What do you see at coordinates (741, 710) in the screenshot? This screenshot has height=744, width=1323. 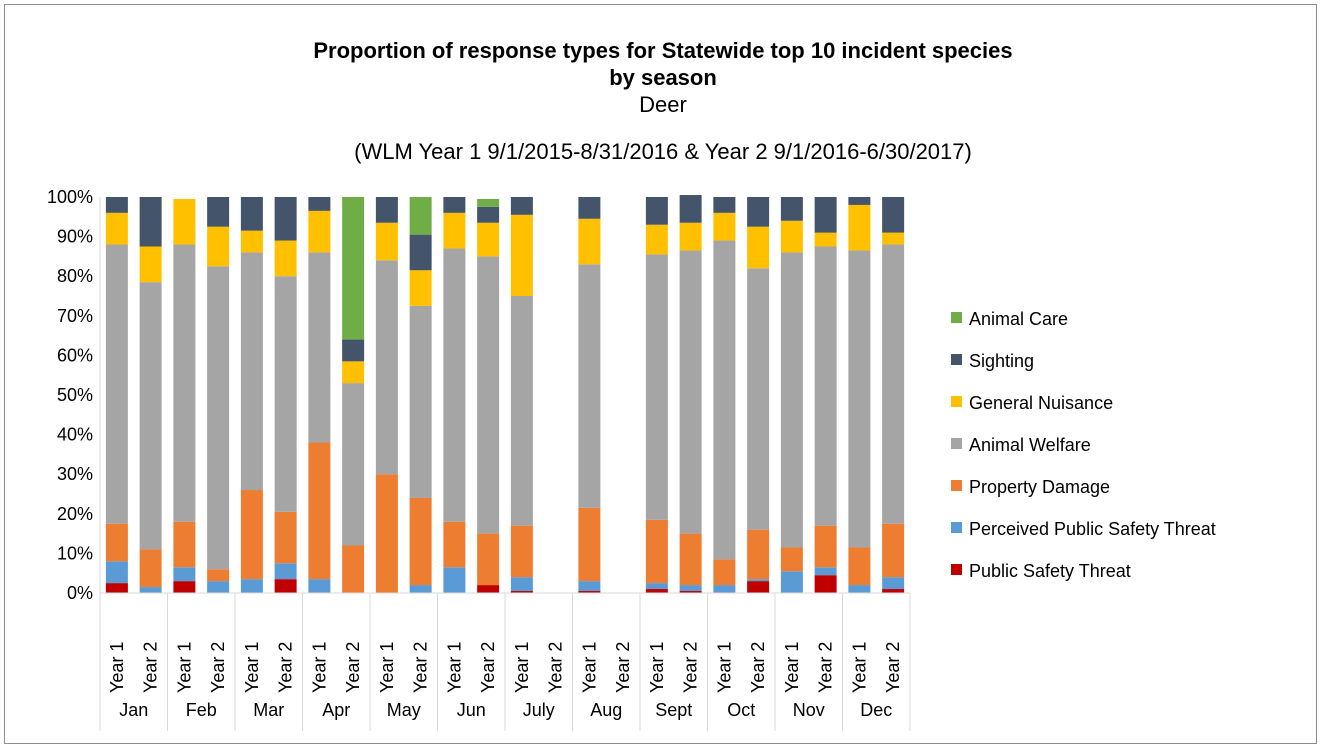 I see `x-tick-label-month: Oct` at bounding box center [741, 710].